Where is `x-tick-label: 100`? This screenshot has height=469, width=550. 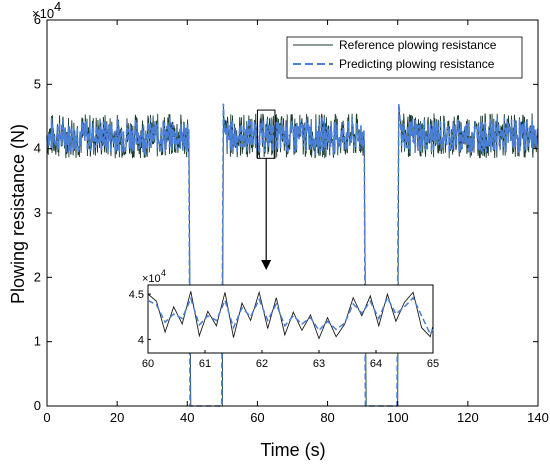 x-tick-label: 100 is located at coordinates (398, 417).